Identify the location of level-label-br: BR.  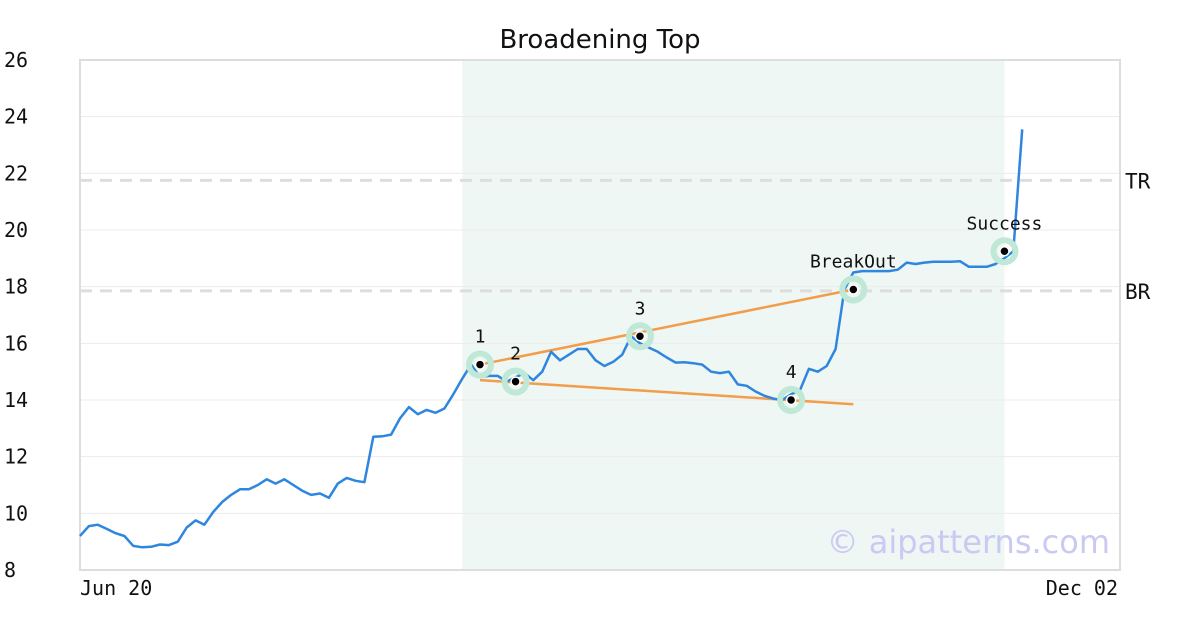
(1138, 292).